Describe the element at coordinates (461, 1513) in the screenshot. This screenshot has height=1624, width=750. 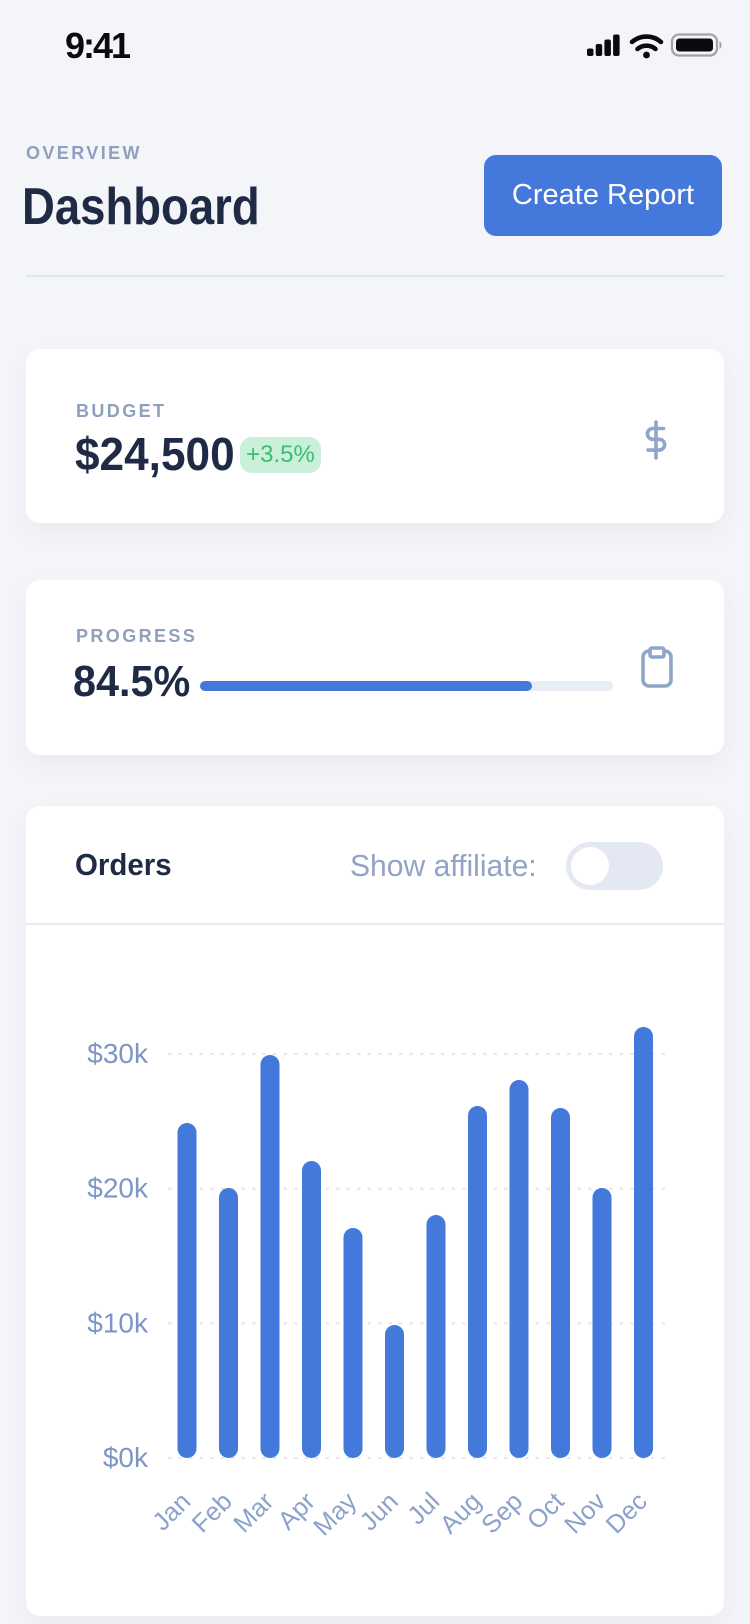
I see `svg-text: Aug` at that location.